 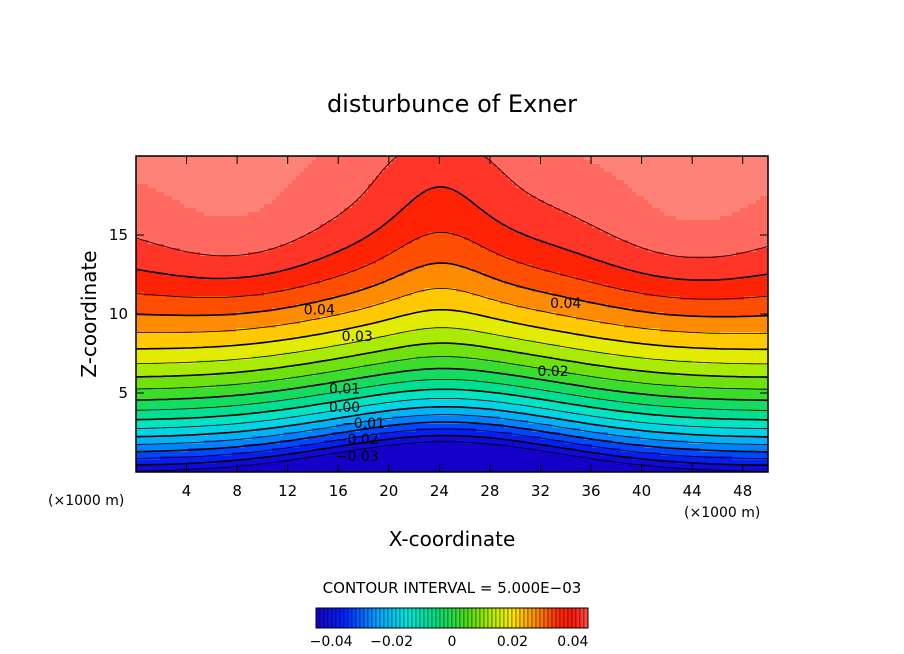 I want to click on colorbar-tick-label: 0, so click(x=452, y=642).